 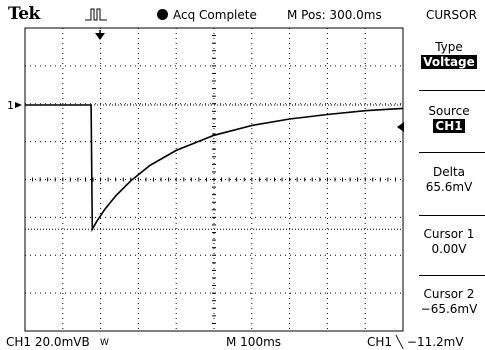 What do you see at coordinates (449, 187) in the screenshot?
I see `delta-value: 65.6mV` at bounding box center [449, 187].